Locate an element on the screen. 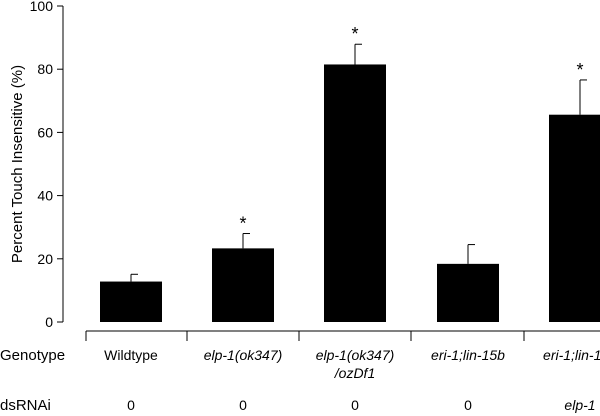 Image resolution: width=600 pixels, height=416 pixels. dsrnai-label-3: 0 is located at coordinates (468, 405).